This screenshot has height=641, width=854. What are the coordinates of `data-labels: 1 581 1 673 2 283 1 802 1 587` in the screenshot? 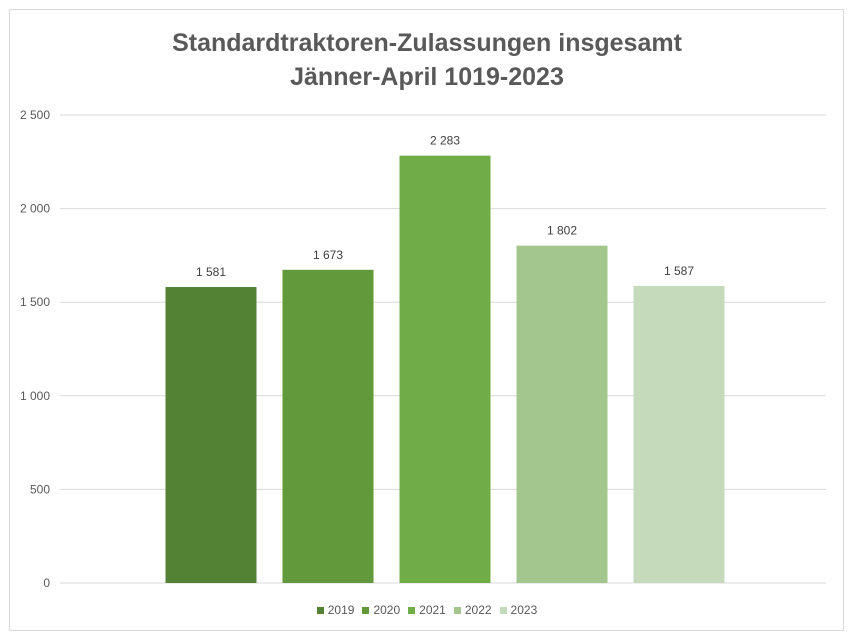 It's located at (445, 206).